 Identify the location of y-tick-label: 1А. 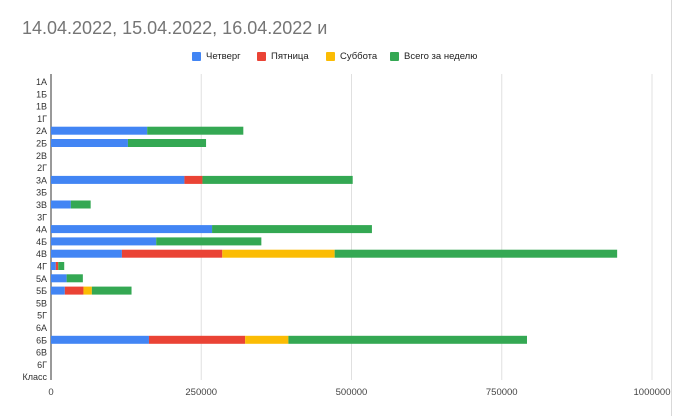
(41, 82).